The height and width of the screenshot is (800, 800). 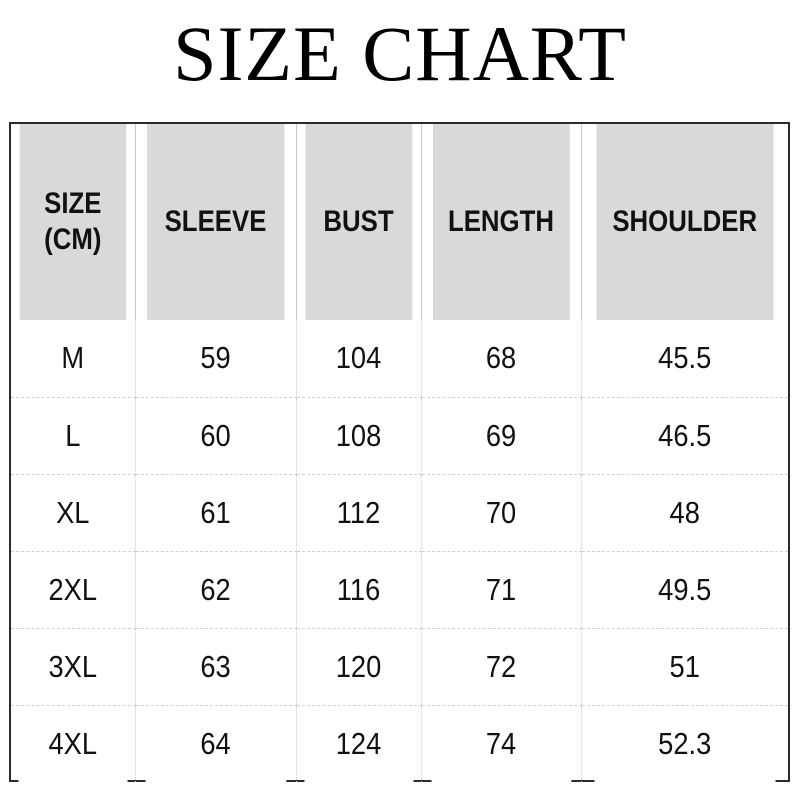 I want to click on cell-size: XL, so click(x=73, y=512).